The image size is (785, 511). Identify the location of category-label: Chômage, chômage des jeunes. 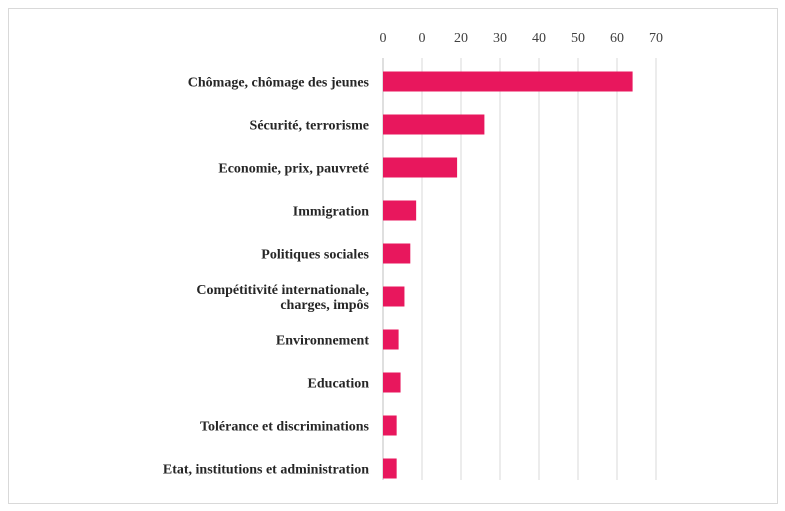
(279, 83).